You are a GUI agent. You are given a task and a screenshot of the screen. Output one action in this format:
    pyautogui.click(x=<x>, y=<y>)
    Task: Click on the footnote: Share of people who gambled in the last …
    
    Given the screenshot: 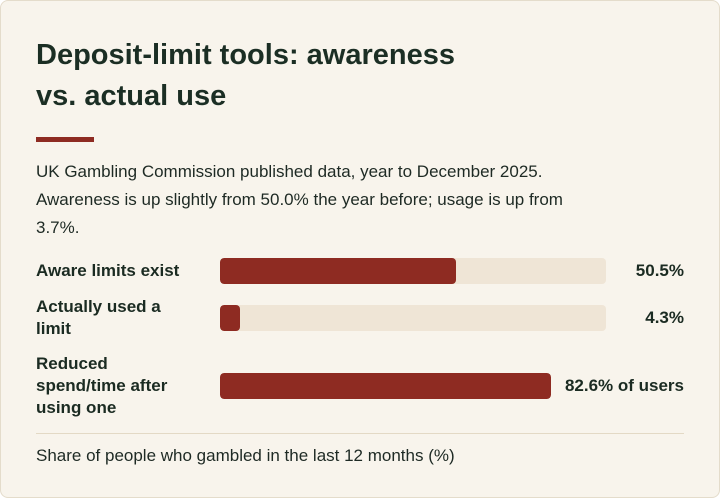 What is the action you would take?
    pyautogui.click(x=245, y=455)
    